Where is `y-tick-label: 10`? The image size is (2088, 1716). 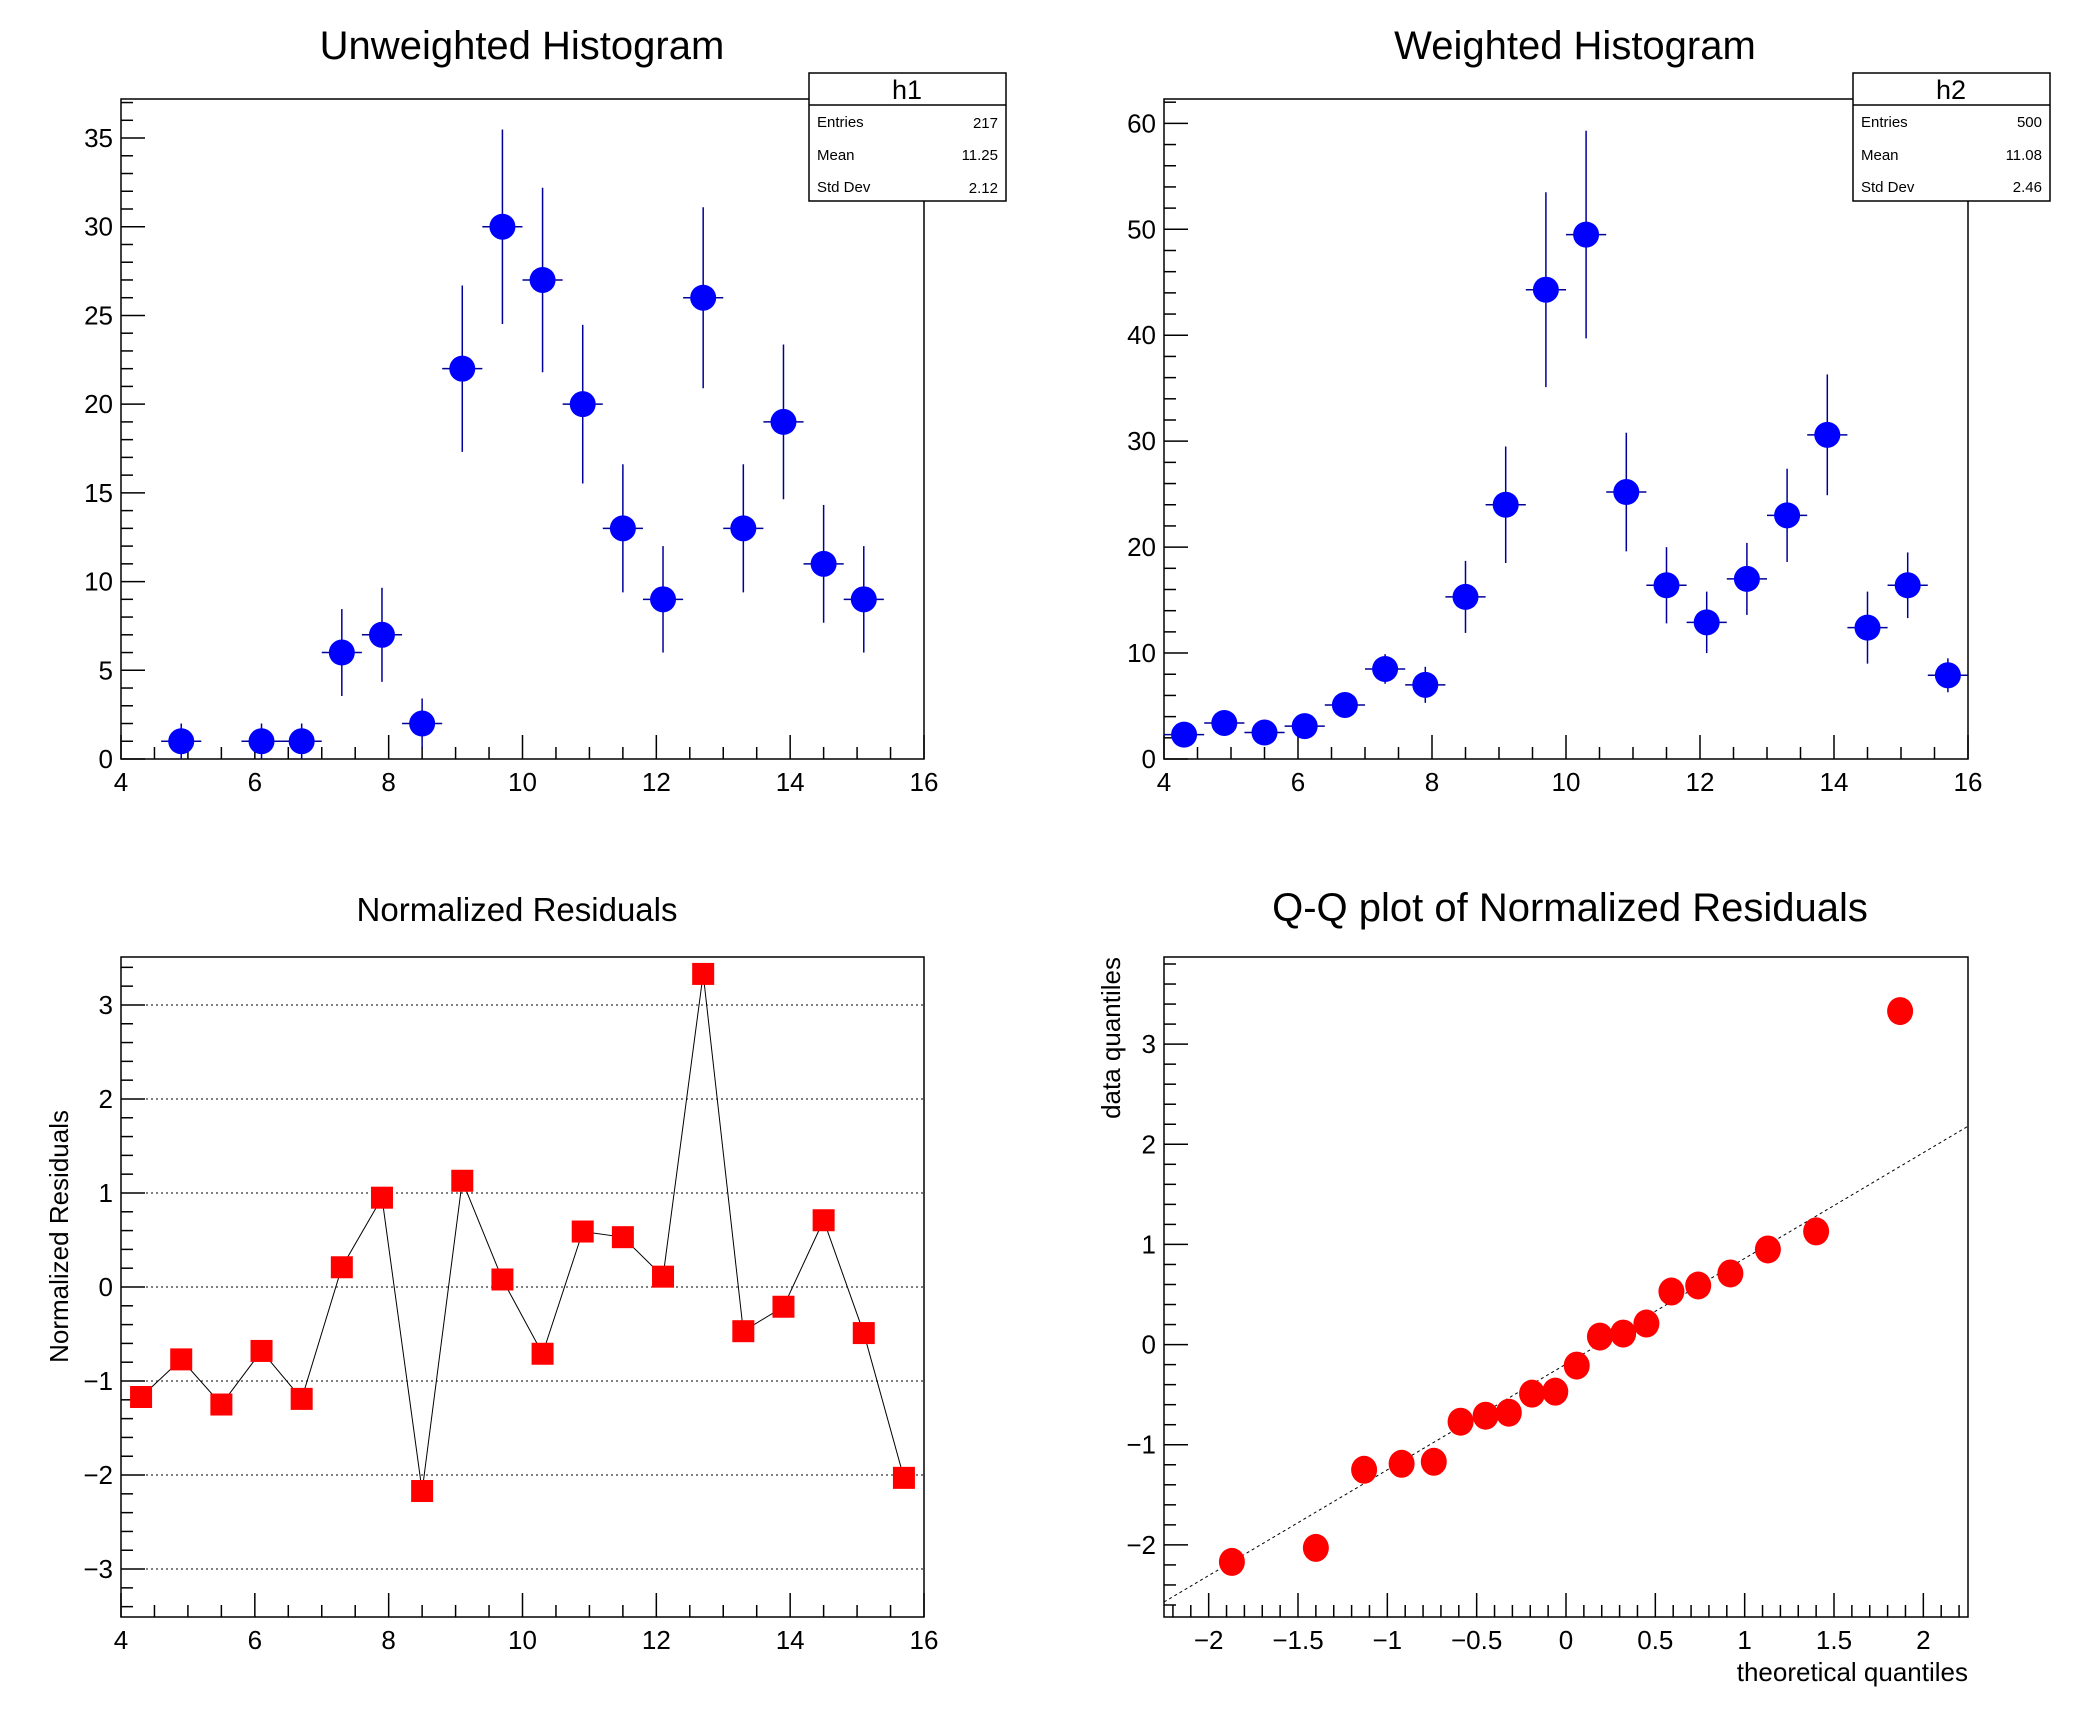 y-tick-label: 10 is located at coordinates (1141, 653).